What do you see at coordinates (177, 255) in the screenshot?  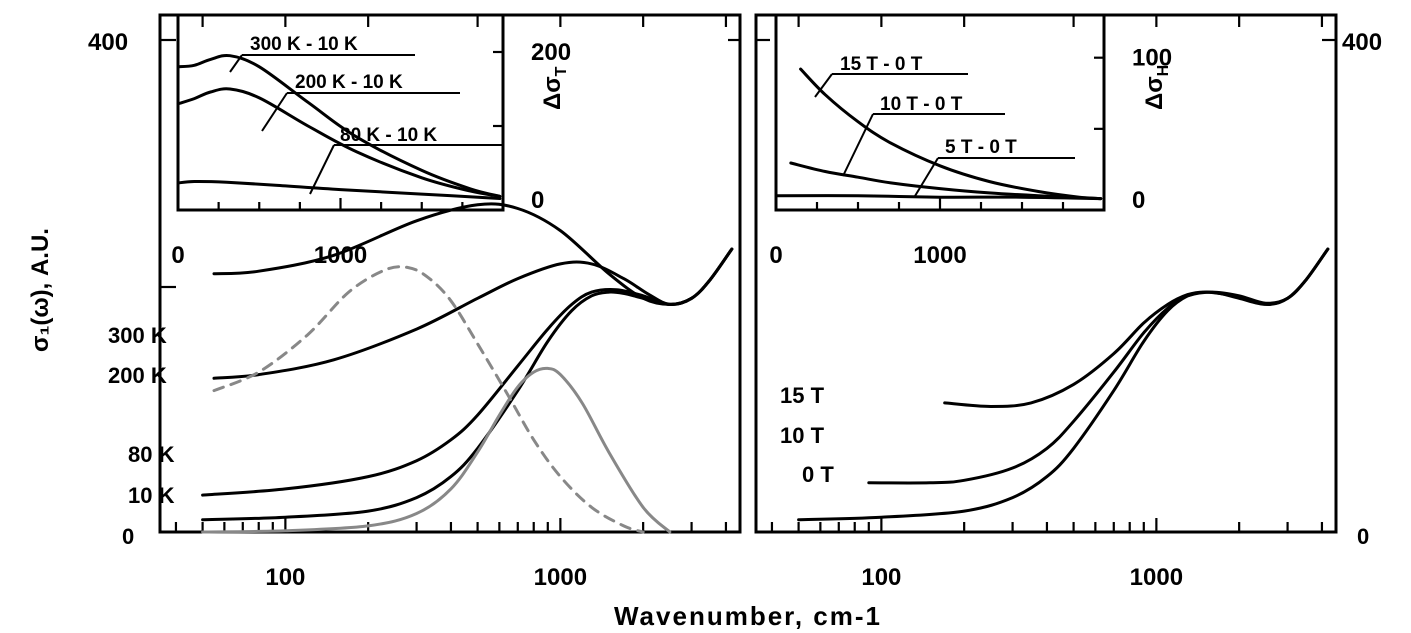 I see `left-inset-xtick-label: 0` at bounding box center [177, 255].